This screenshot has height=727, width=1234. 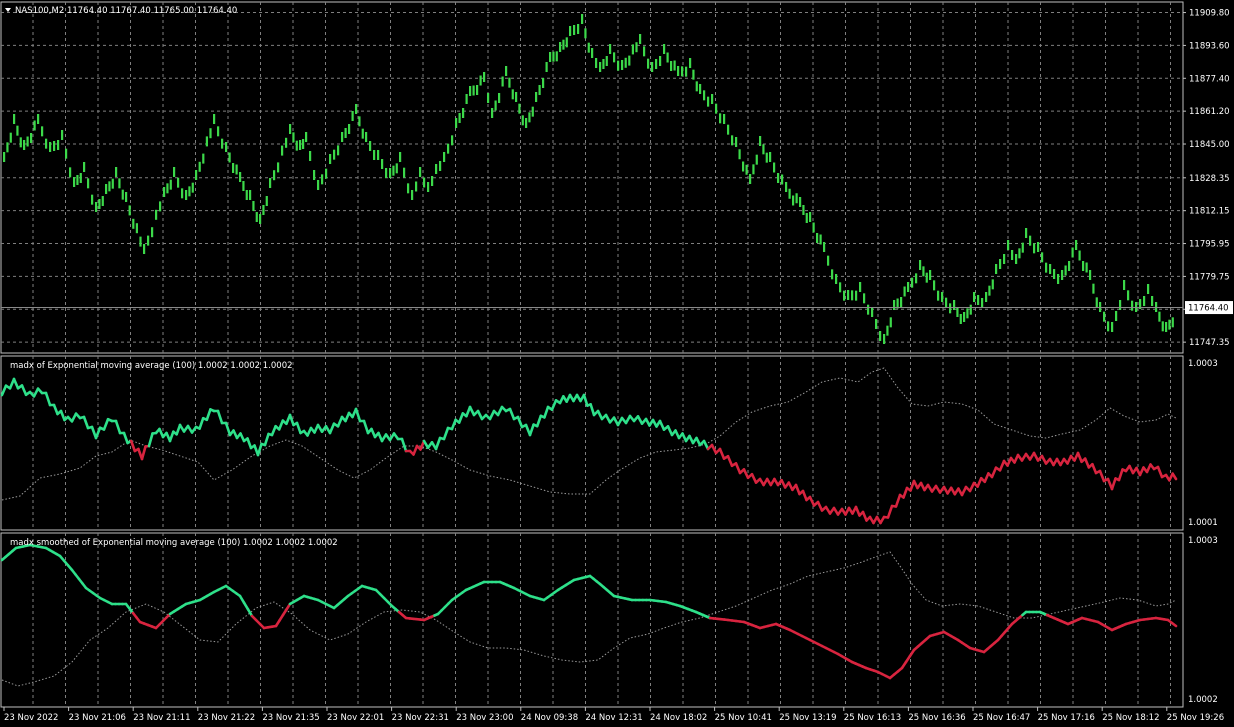 I want to click on time-tick-label: 23 Nov 2022, so click(x=31, y=718).